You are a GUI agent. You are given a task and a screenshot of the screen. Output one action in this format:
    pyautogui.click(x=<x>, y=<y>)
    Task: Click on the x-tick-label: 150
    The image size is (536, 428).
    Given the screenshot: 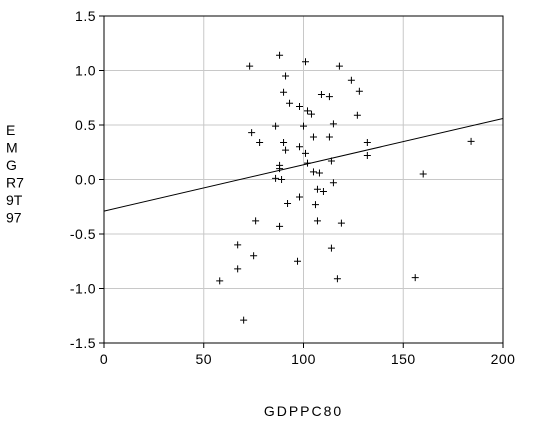 What is the action you would take?
    pyautogui.click(x=403, y=359)
    